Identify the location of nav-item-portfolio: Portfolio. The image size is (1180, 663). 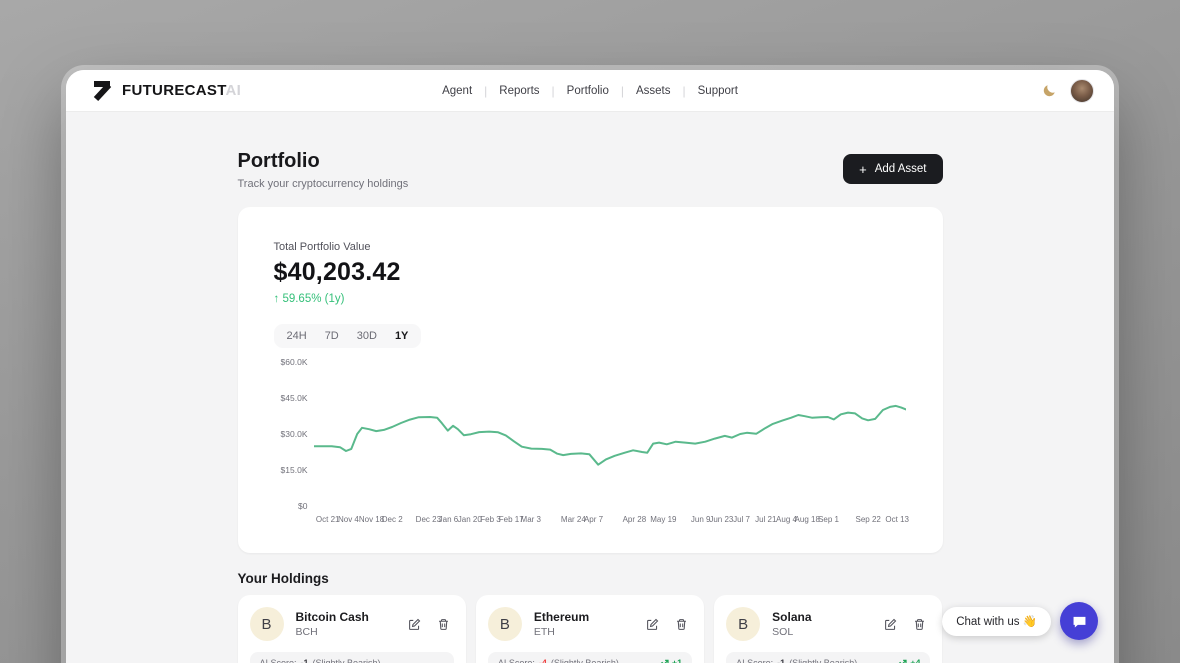
(587, 90).